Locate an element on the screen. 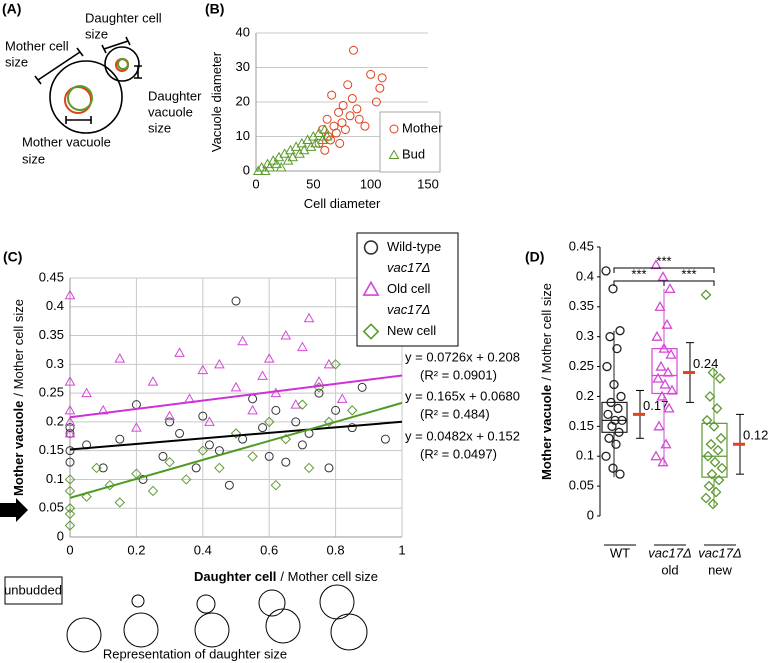 This screenshot has width=774, height=663. diagram-label: size is located at coordinates (159, 127).